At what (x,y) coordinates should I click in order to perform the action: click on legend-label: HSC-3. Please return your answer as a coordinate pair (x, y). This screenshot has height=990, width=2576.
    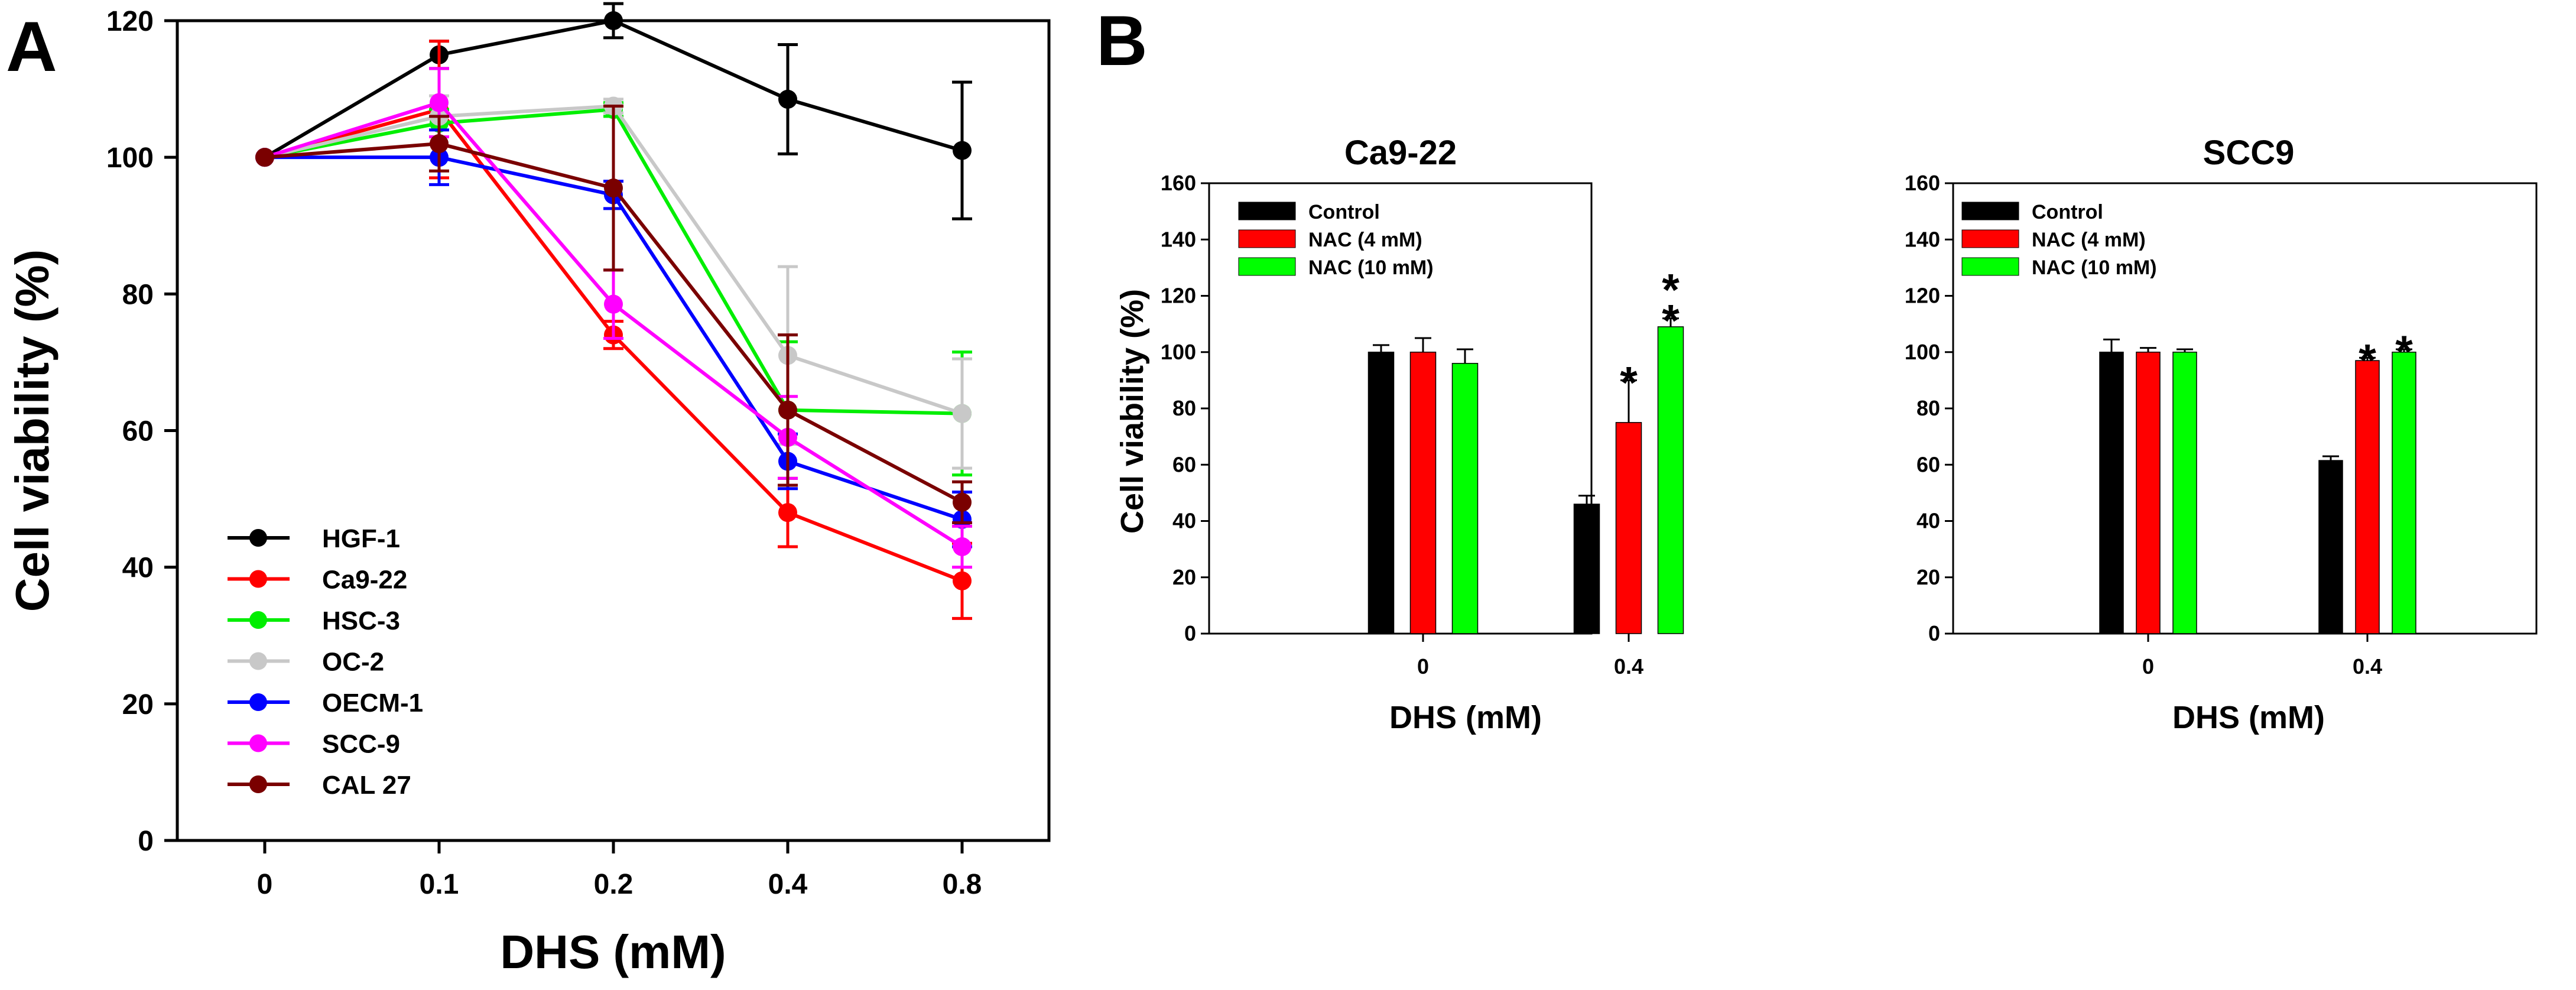
    Looking at the image, I should click on (361, 620).